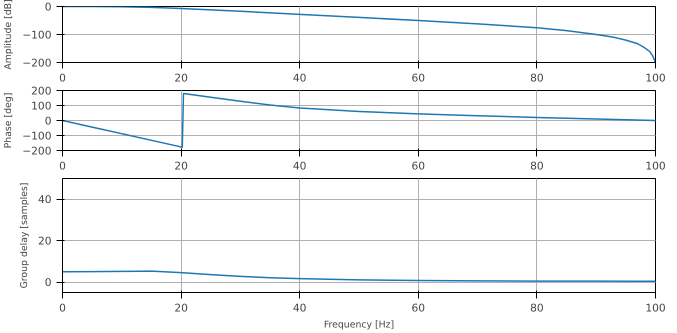 The width and height of the screenshot is (677, 333). What do you see at coordinates (359, 325) in the screenshot?
I see `x-axis-title: Frequency [Hz]` at bounding box center [359, 325].